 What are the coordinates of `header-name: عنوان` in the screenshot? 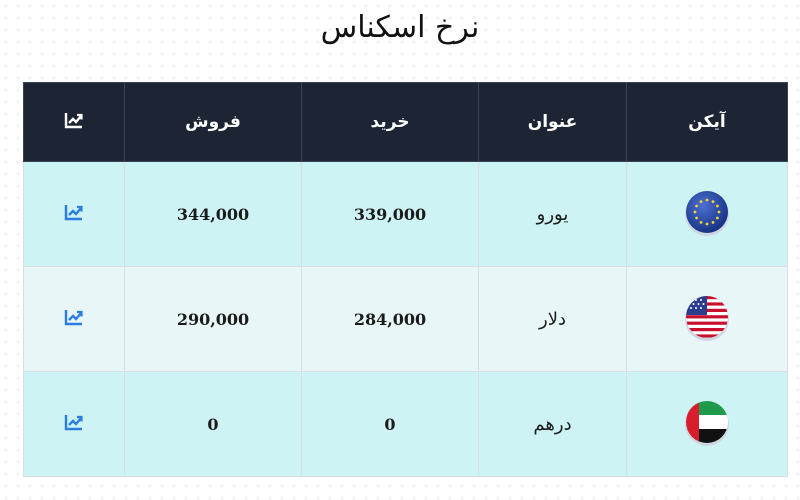 It's located at (552, 122).